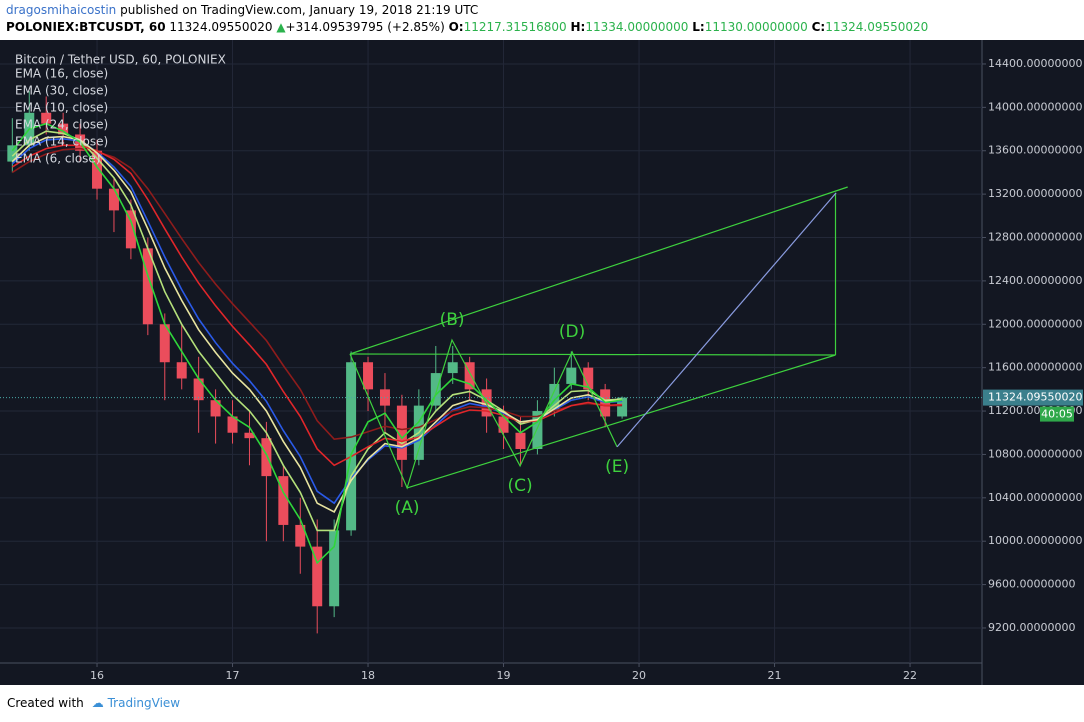  What do you see at coordinates (1035, 106) in the screenshot?
I see `y-tick-label: 14000.00000000` at bounding box center [1035, 106].